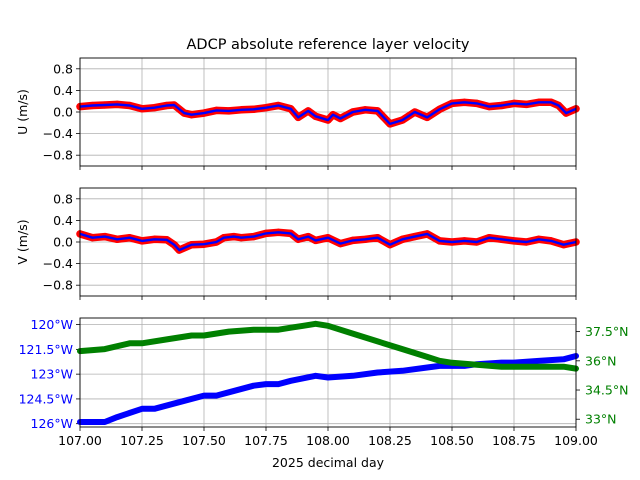 The image size is (640, 480). What do you see at coordinates (22, 241) in the screenshot?
I see `y-axis-label: V (m/s)` at bounding box center [22, 241].